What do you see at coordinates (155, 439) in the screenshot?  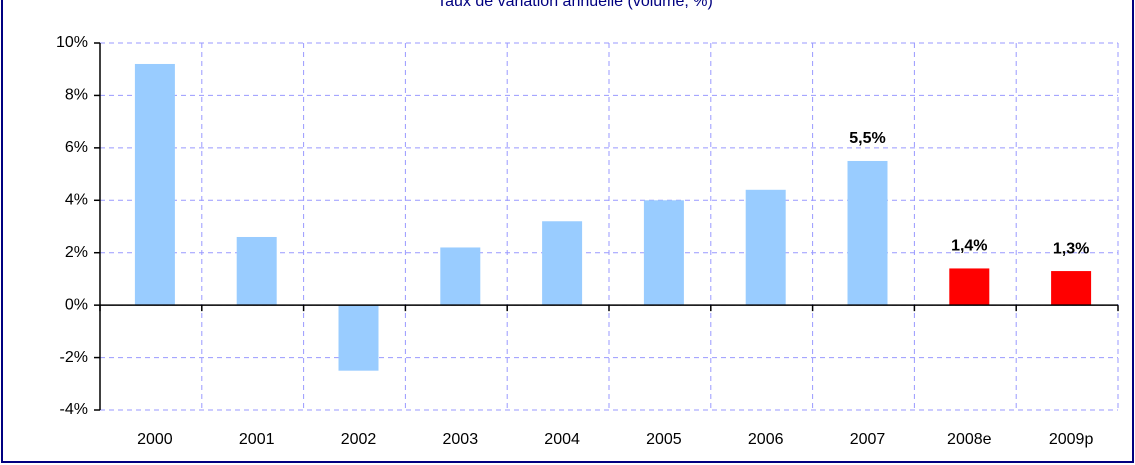 I see `x-tick-label: 2000` at bounding box center [155, 439].